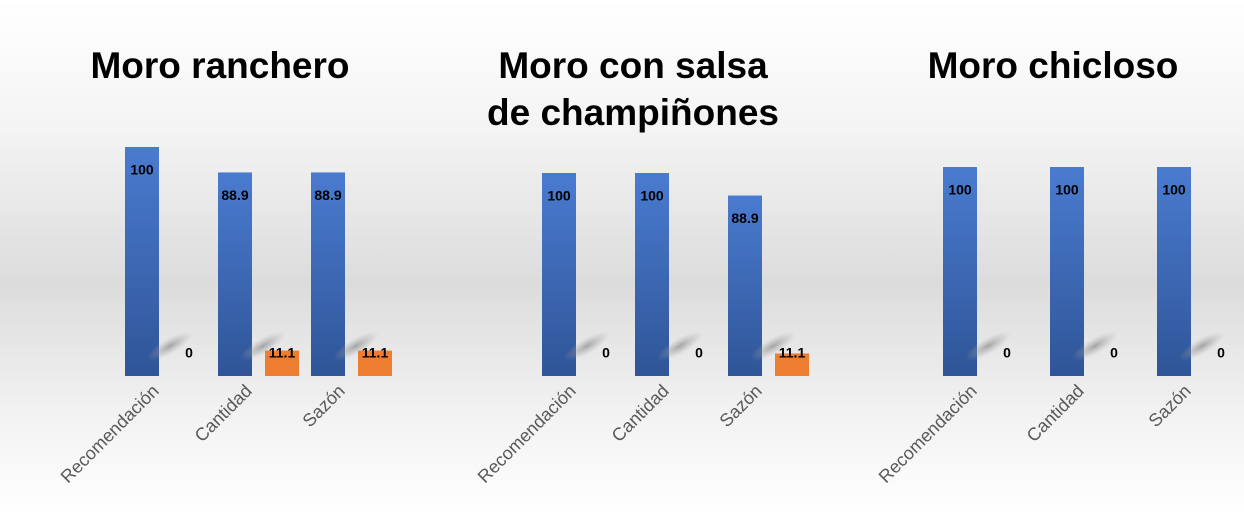 This screenshot has width=1244, height=515. I want to click on chart-title: Moro chicloso, so click(1053, 65).